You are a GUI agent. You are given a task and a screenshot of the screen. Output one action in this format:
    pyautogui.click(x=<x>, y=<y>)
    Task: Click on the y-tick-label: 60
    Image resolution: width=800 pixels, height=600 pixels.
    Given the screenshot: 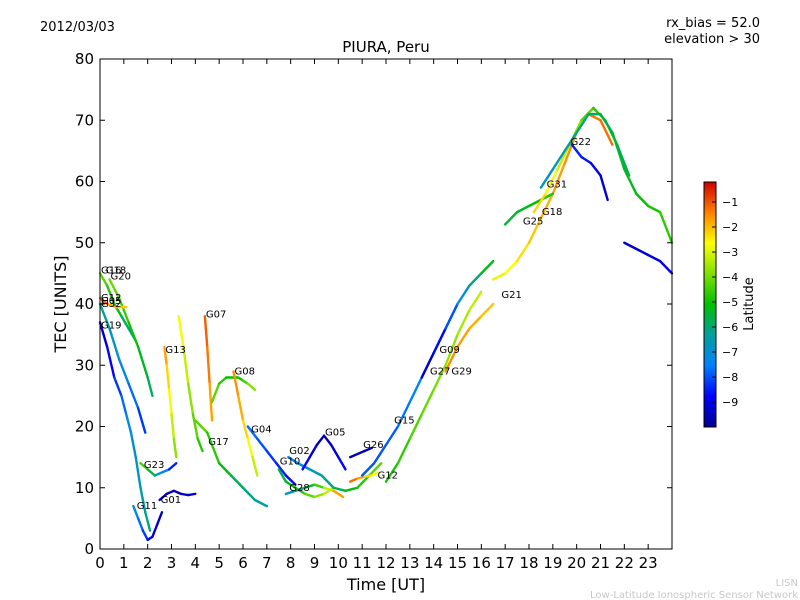 What is the action you would take?
    pyautogui.click(x=84, y=182)
    